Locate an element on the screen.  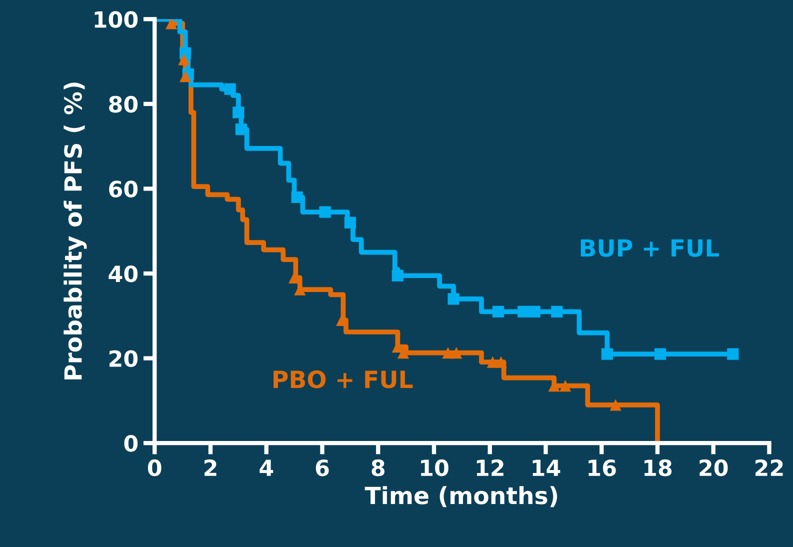
x-tick-label: 12 is located at coordinates (490, 467).